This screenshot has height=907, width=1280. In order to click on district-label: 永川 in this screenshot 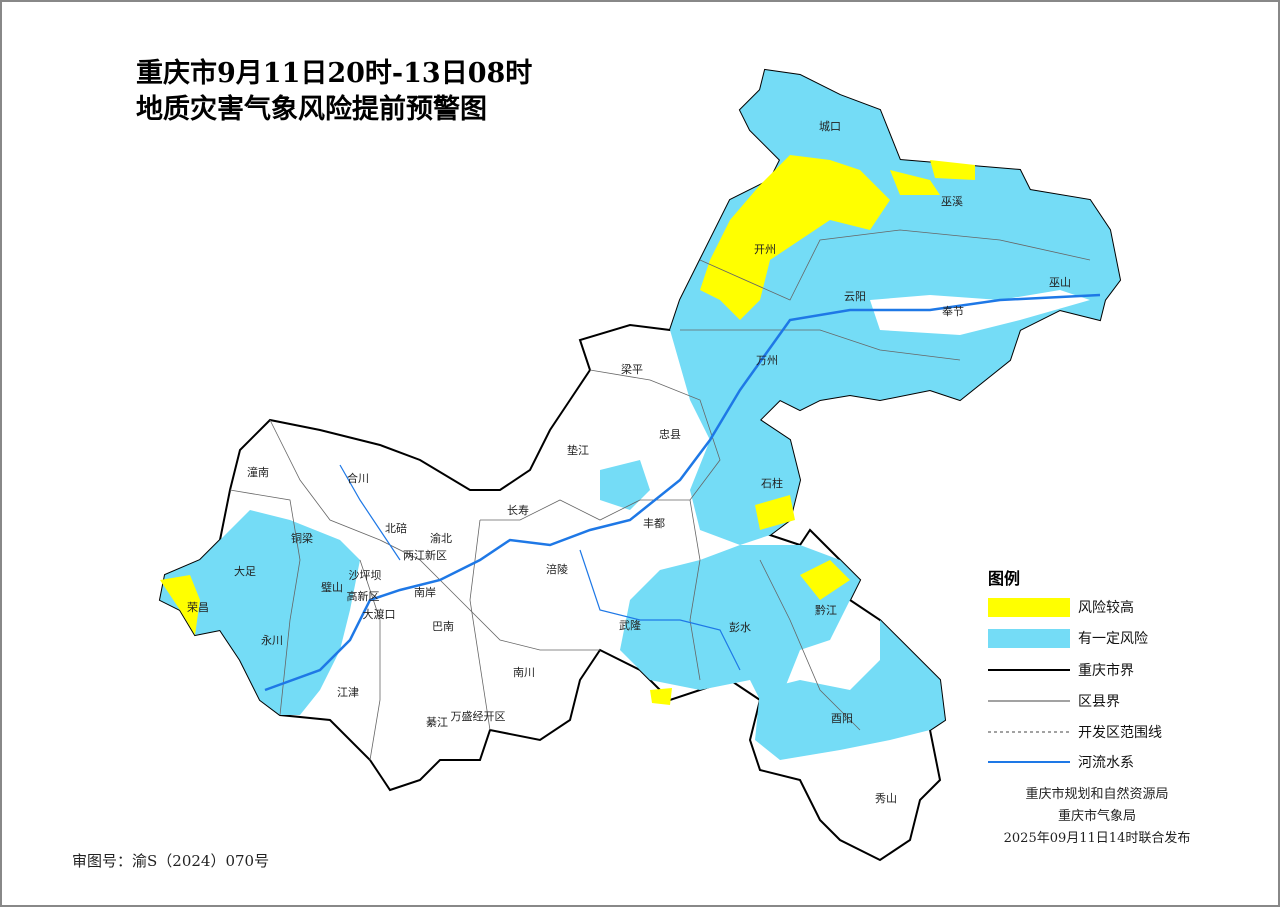, I will do `click(272, 640)`.